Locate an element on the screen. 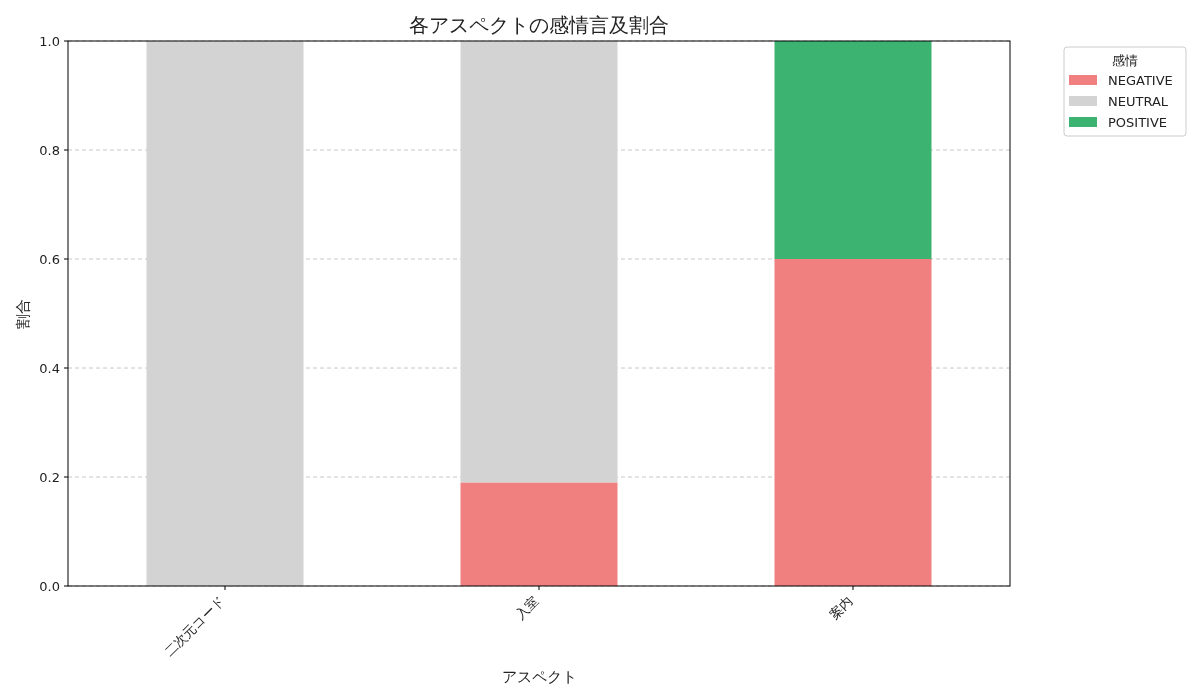 The image size is (1200, 700). x-tick-label: 入室 is located at coordinates (527, 608).